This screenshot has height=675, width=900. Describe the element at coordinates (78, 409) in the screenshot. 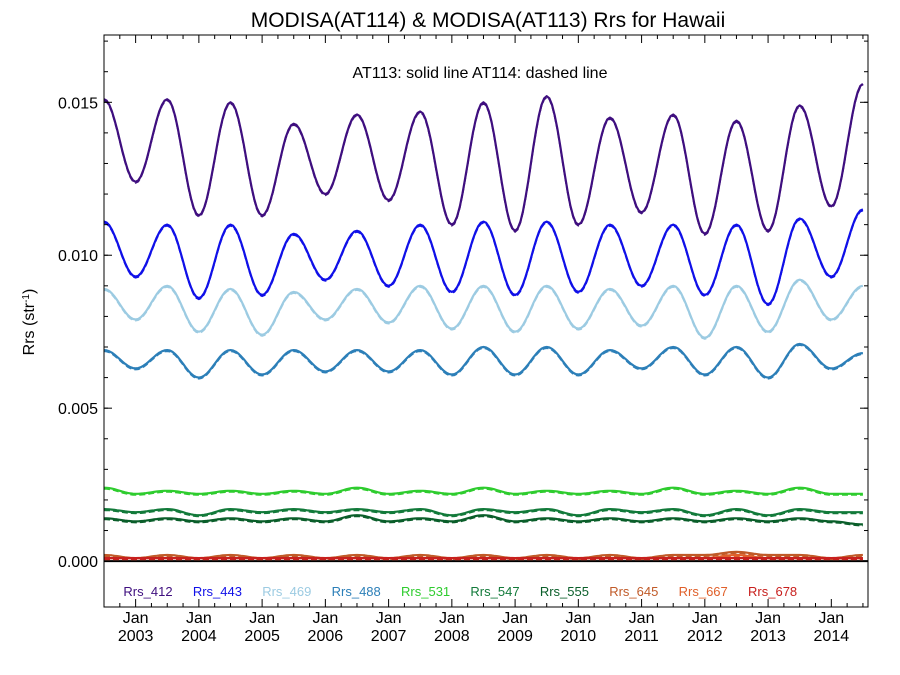

I see `y-tick-label: 0.005` at that location.